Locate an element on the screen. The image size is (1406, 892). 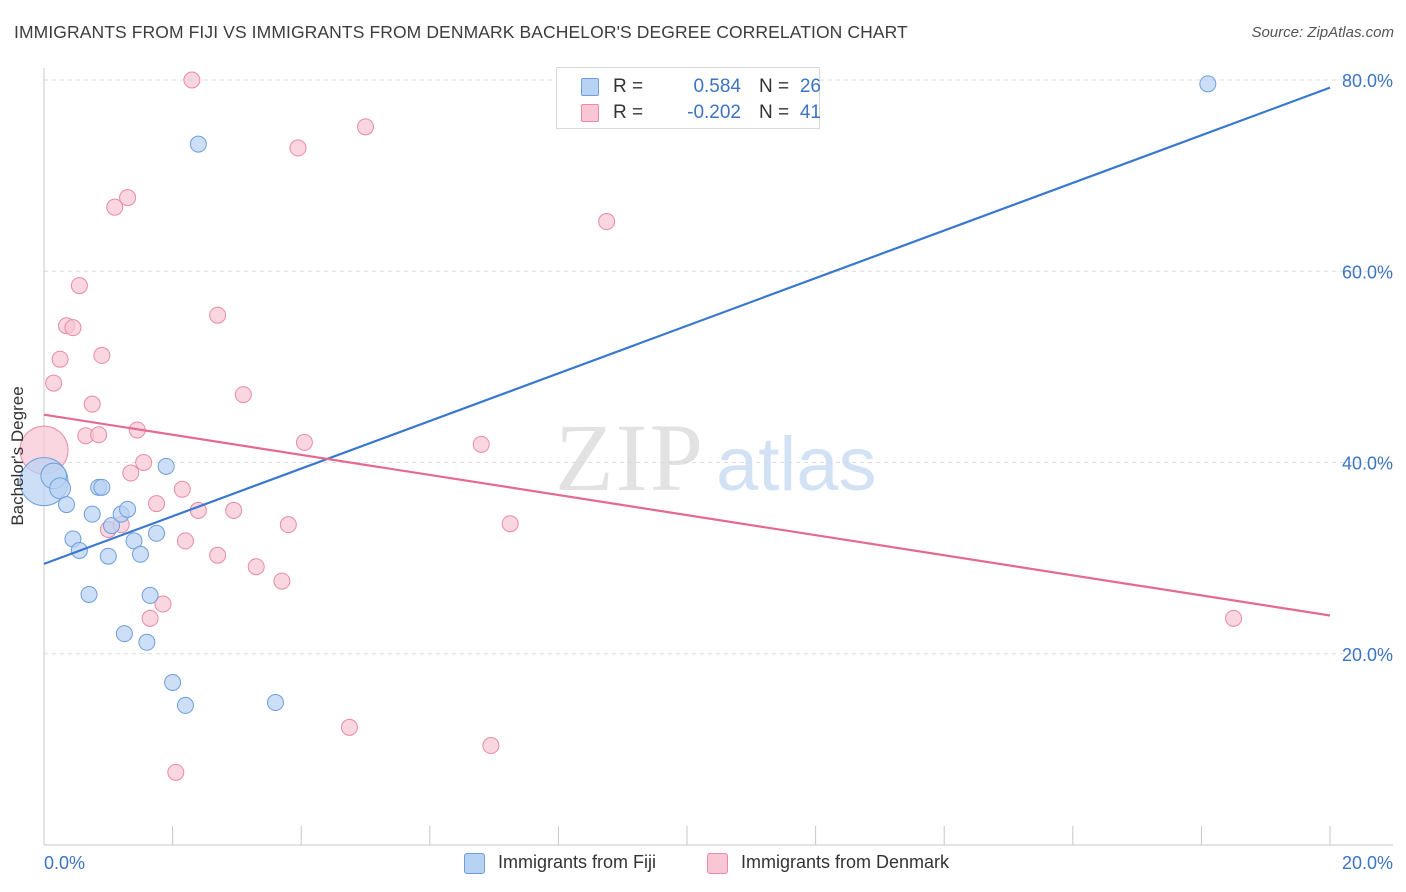
legend-fiji-n: 26 is located at coordinates (810, 86).